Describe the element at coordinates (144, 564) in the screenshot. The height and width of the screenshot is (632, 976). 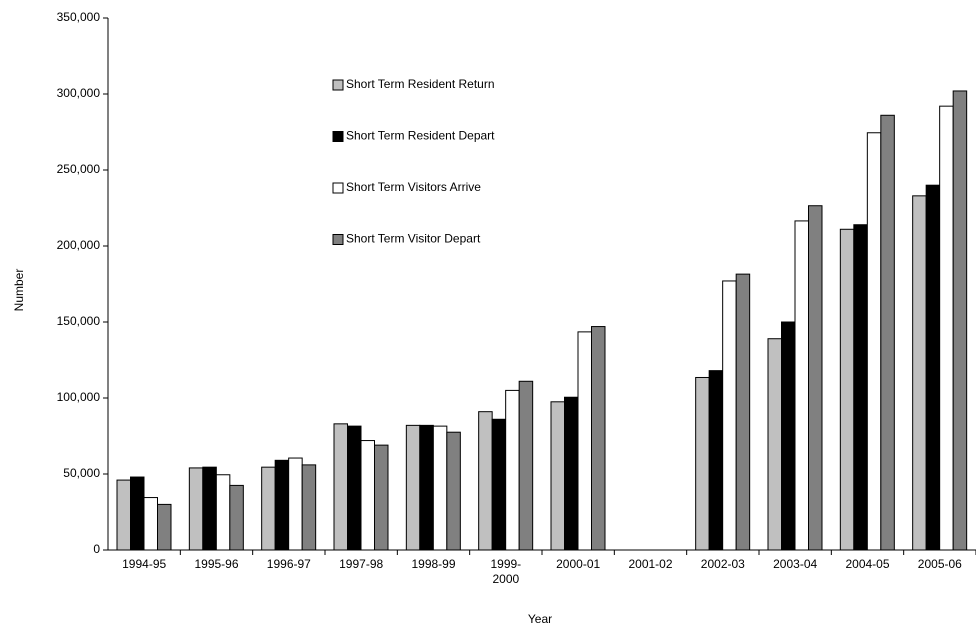
I see `x-tick-label: 1994-95` at that location.